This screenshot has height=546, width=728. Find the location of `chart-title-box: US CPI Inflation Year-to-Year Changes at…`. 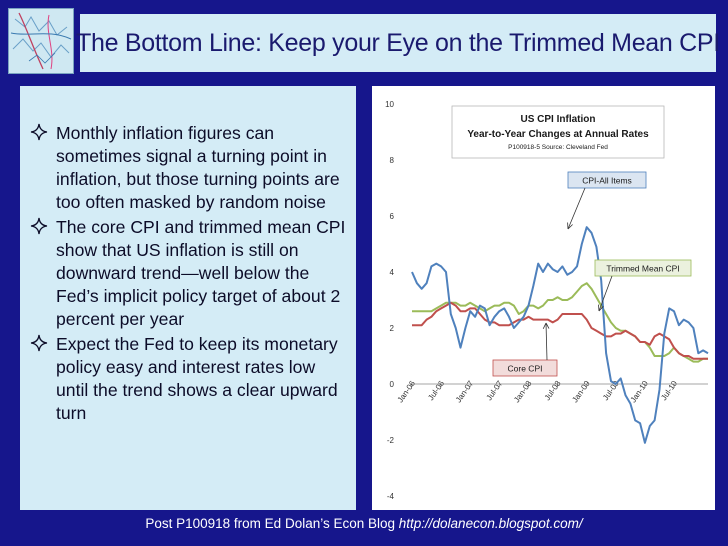

chart-title-box: US CPI Inflation Year-to-Year Changes at… is located at coordinates (558, 132).